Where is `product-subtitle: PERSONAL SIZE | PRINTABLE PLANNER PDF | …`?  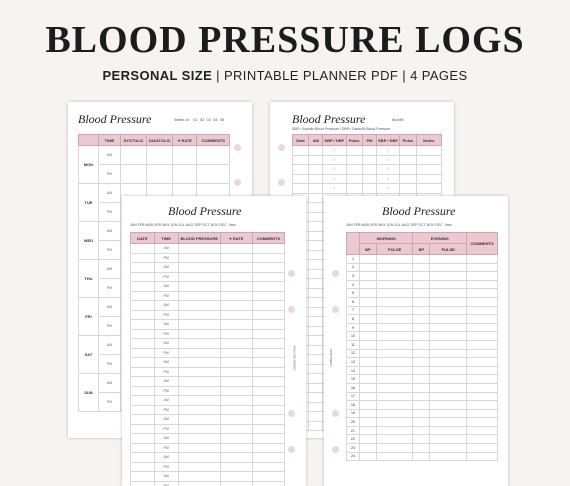 product-subtitle: PERSONAL SIZE | PRINTABLE PLANNER PDF | … is located at coordinates (285, 75).